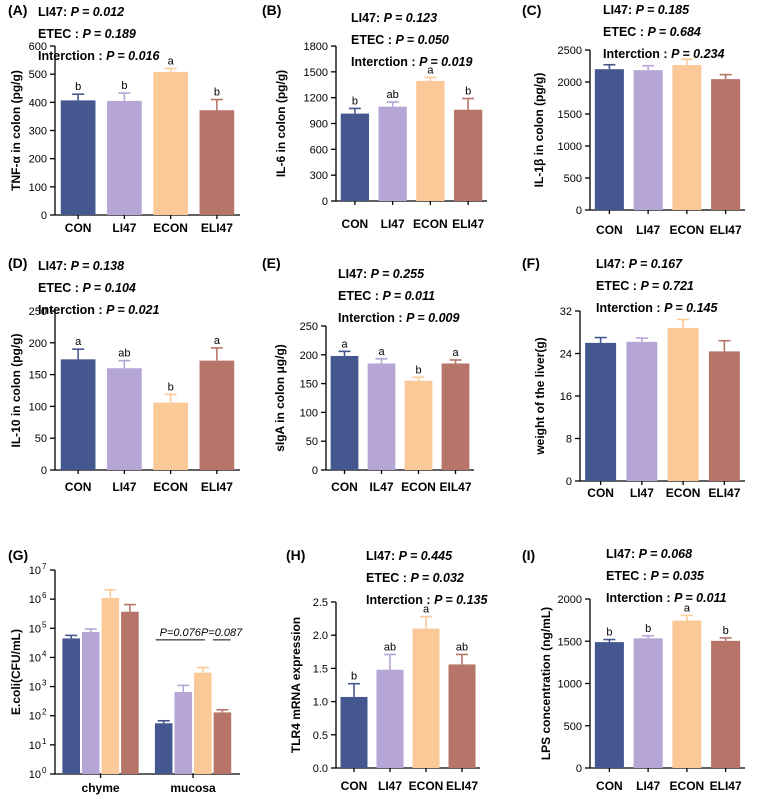 Image resolution: width=767 pixels, height=799 pixels. I want to click on y-tick-label: 8, so click(569, 440).